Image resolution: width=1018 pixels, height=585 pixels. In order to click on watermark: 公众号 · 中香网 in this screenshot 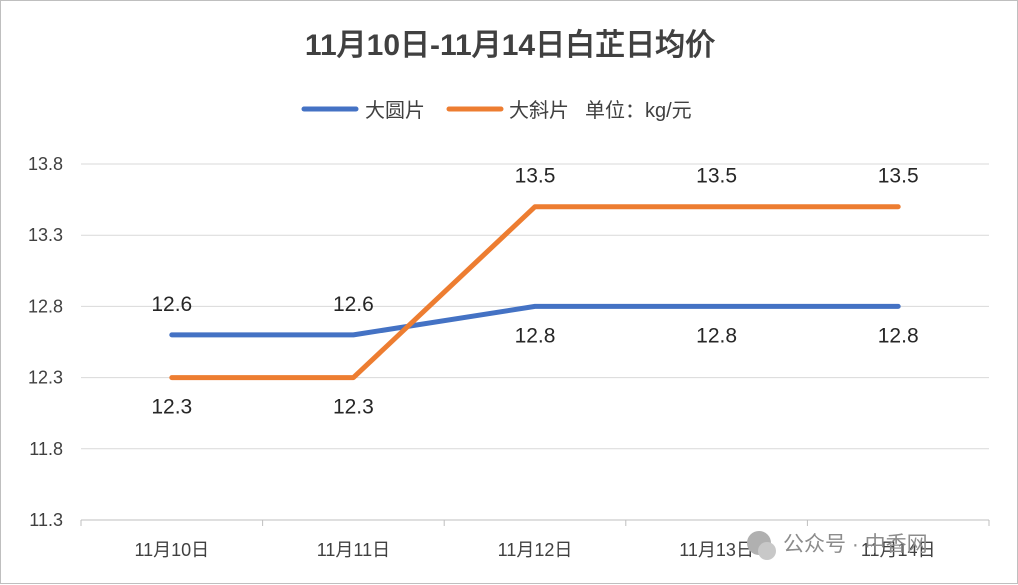, I will do `click(837, 545)`.